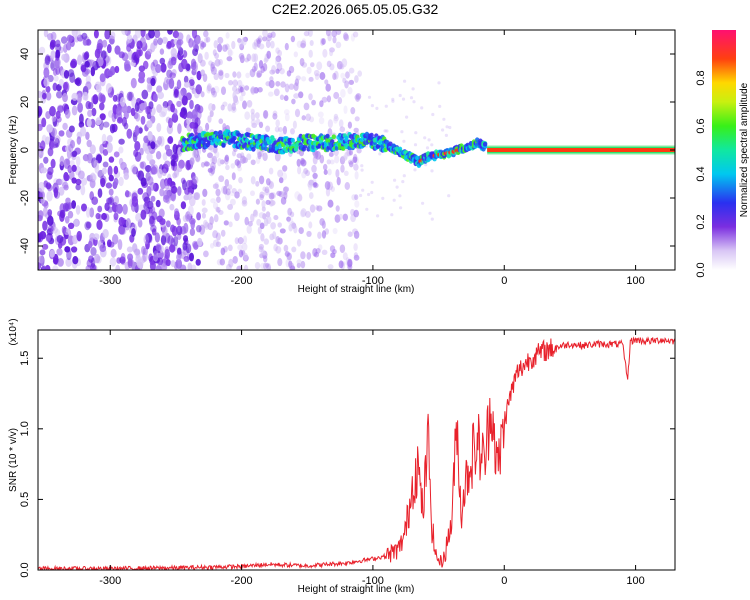 The width and height of the screenshot is (750, 600). Describe the element at coordinates (504, 581) in the screenshot. I see `x-tick-label: 0` at that location.